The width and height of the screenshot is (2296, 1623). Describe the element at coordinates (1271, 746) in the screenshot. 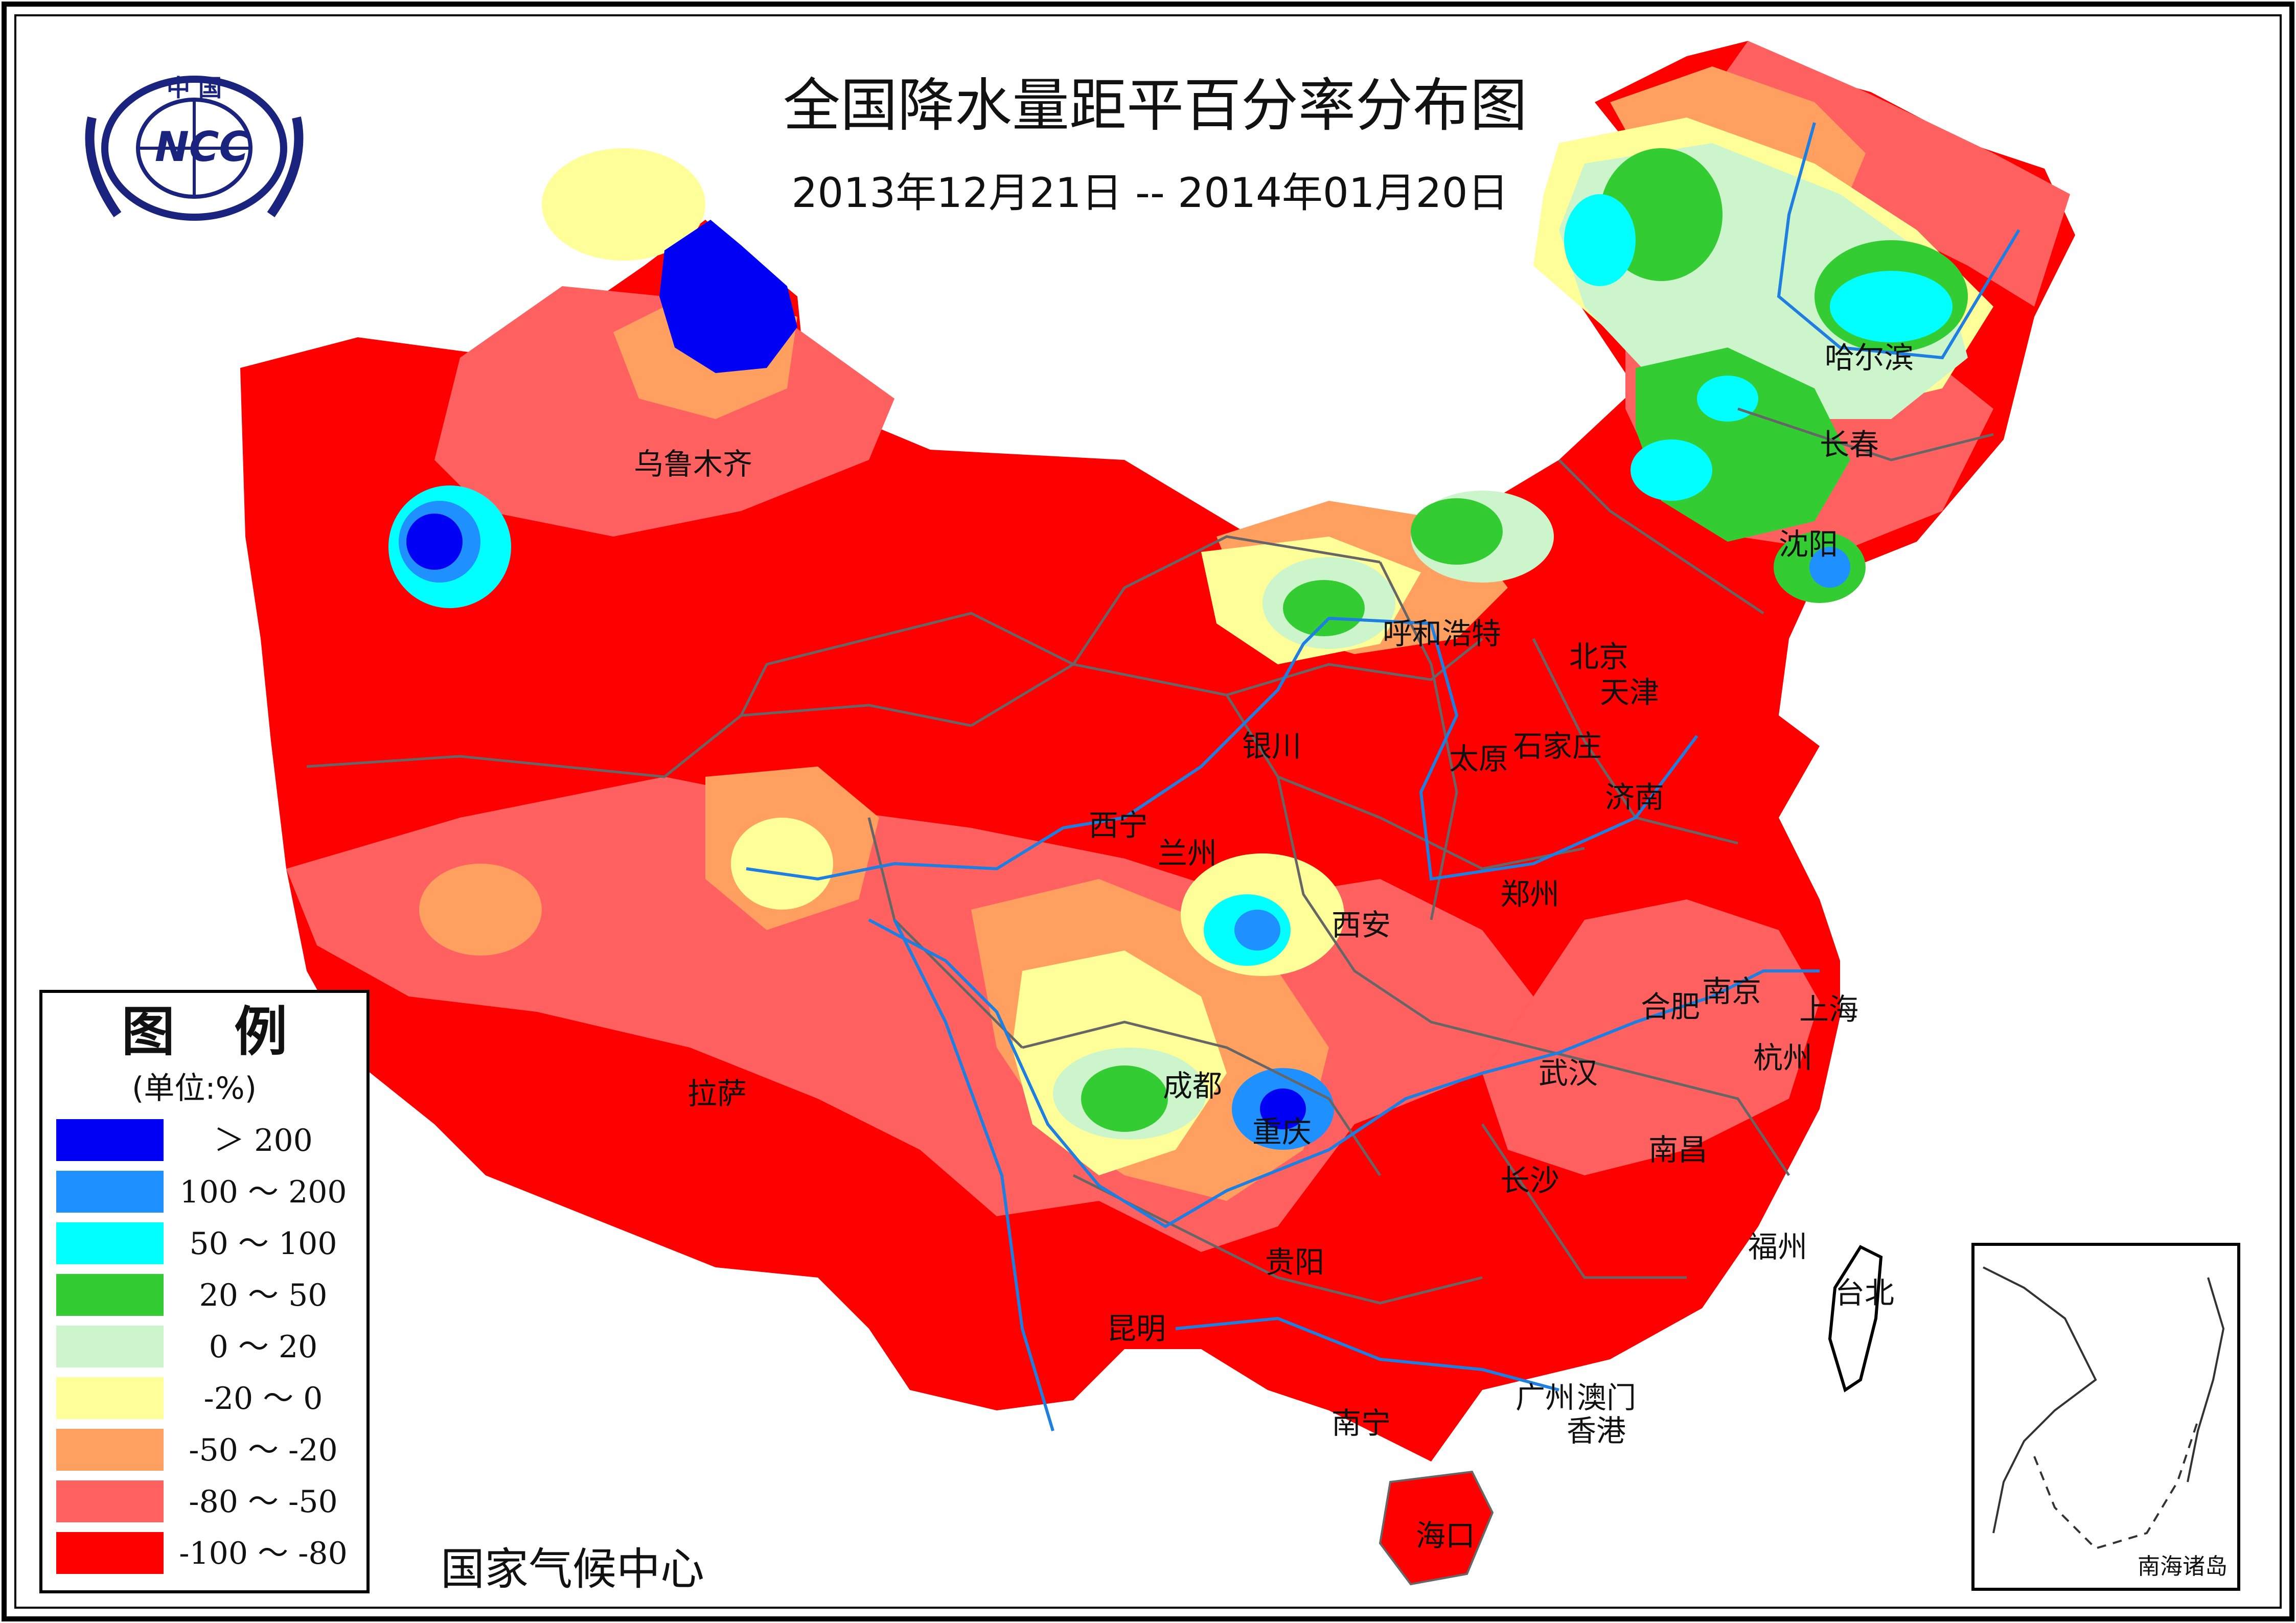

I see `city-label: 银川` at that location.